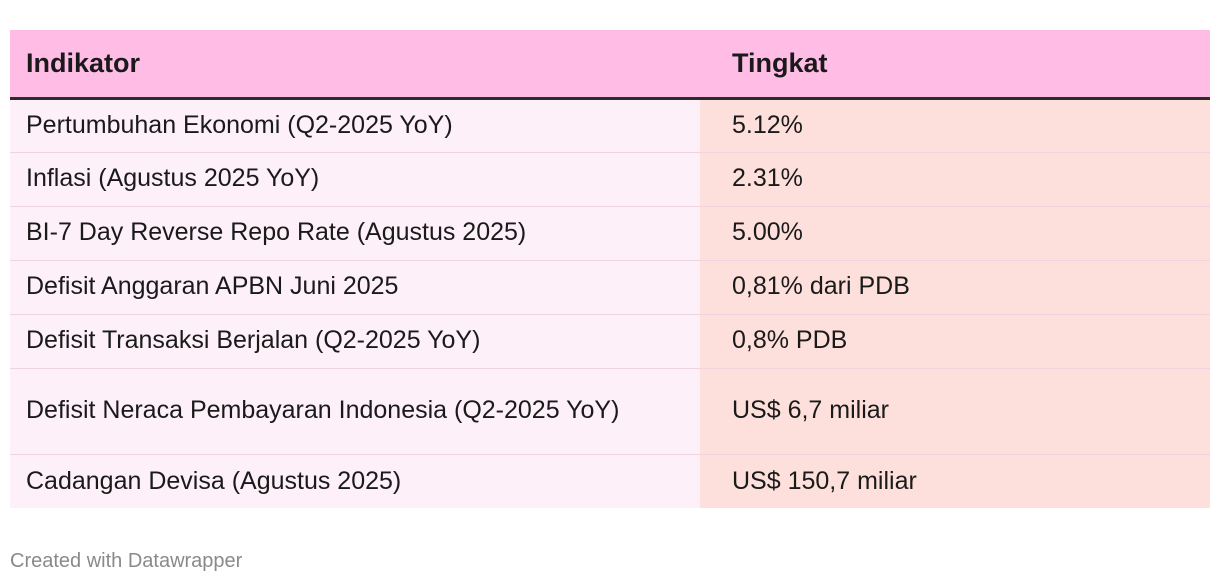  What do you see at coordinates (355, 125) in the screenshot?
I see `cell-indikator: Pertumbuhan Ekonomi (Q2-2025 YoY)` at bounding box center [355, 125].